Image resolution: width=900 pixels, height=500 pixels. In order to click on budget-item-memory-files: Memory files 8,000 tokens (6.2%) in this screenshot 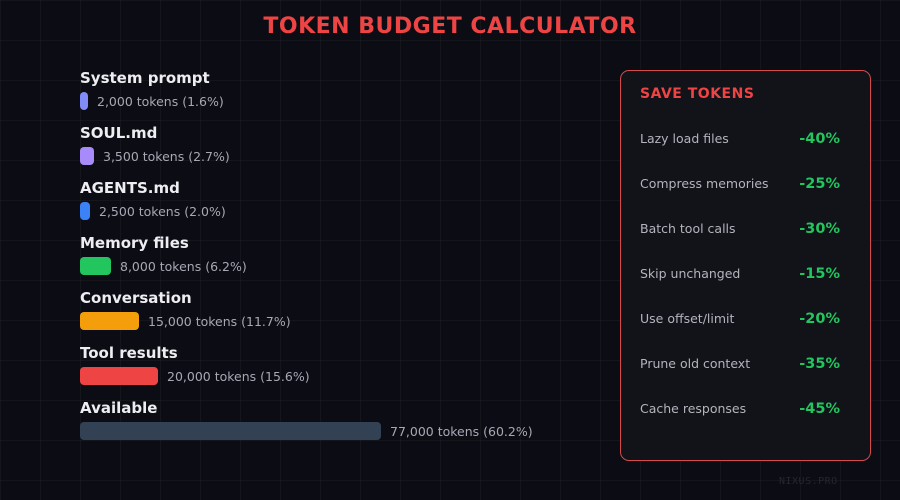, I will do `click(330, 260)`.